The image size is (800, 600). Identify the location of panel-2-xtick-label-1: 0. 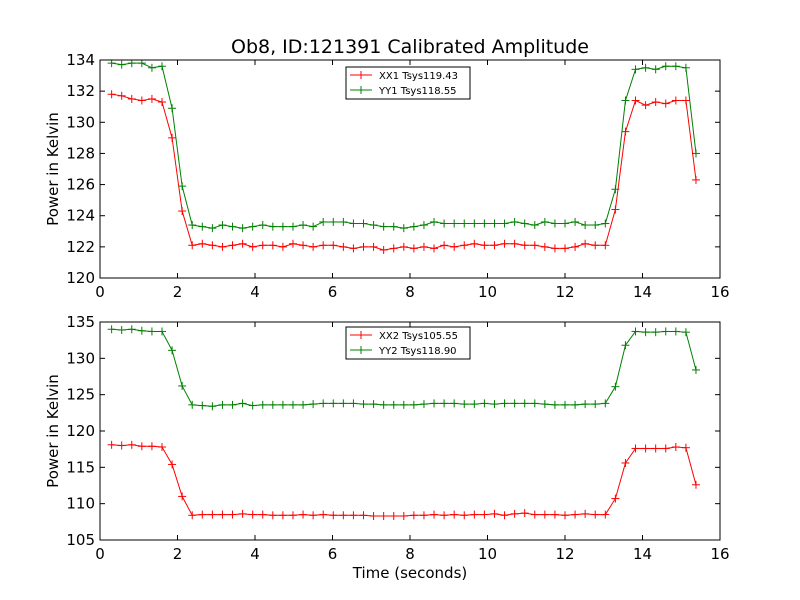
(100, 554).